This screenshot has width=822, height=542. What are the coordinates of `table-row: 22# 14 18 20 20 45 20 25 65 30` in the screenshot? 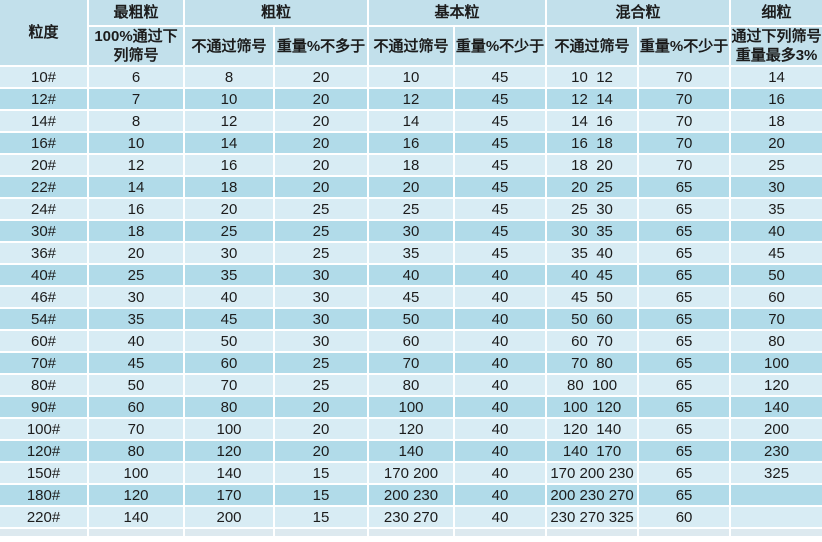 It's located at (411, 187).